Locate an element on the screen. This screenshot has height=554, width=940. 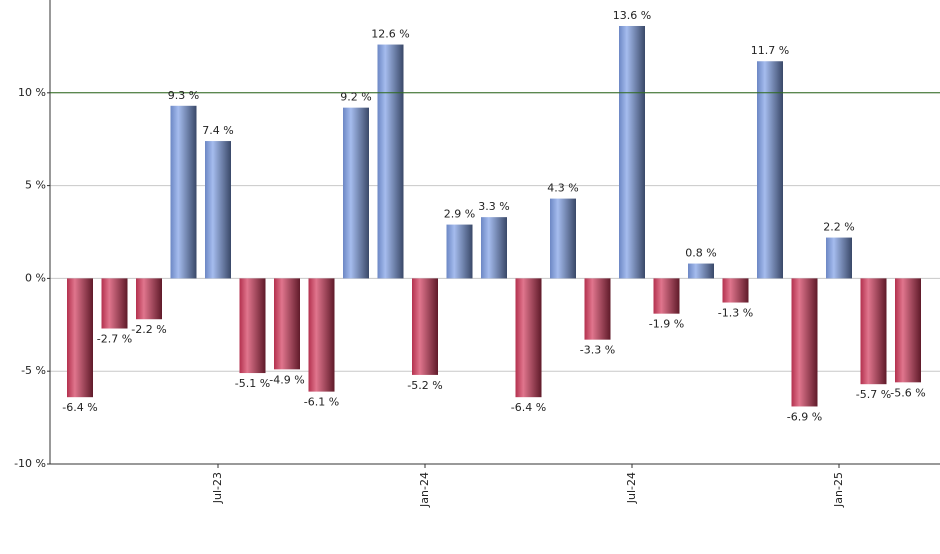
x-tick-label: Jul-24 is located at coordinates (631, 488).